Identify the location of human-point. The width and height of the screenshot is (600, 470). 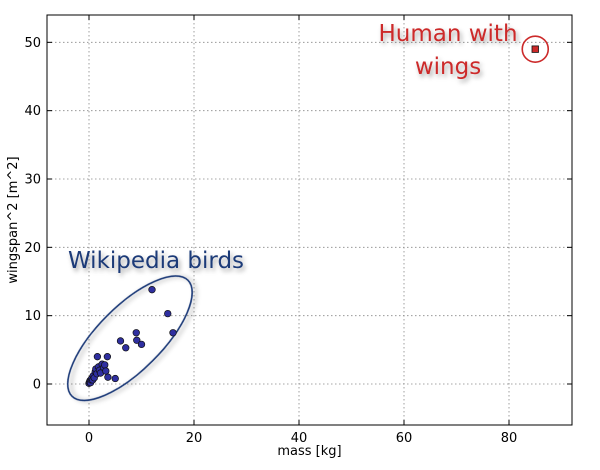
(535, 49).